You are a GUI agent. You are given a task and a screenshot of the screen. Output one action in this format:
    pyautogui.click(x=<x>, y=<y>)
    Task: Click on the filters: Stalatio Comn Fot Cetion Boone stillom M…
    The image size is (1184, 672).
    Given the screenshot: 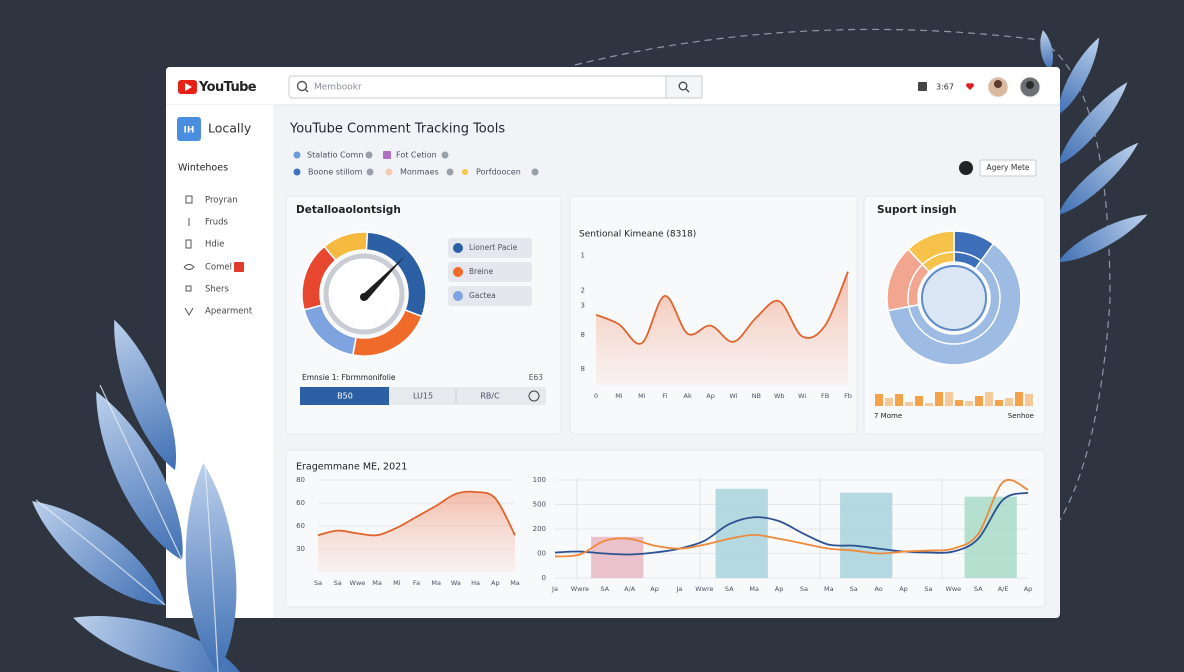 What is the action you would take?
    pyautogui.click(x=416, y=164)
    